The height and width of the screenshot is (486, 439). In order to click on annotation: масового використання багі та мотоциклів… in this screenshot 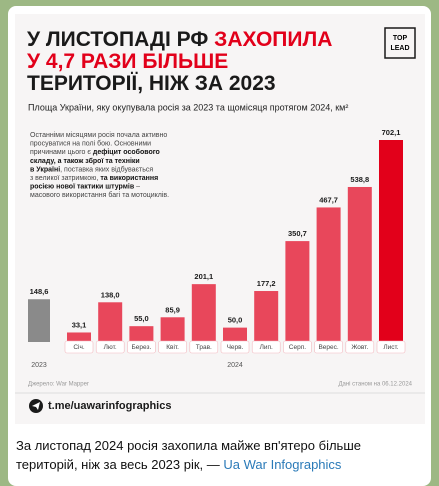, I will do `click(99, 195)`.